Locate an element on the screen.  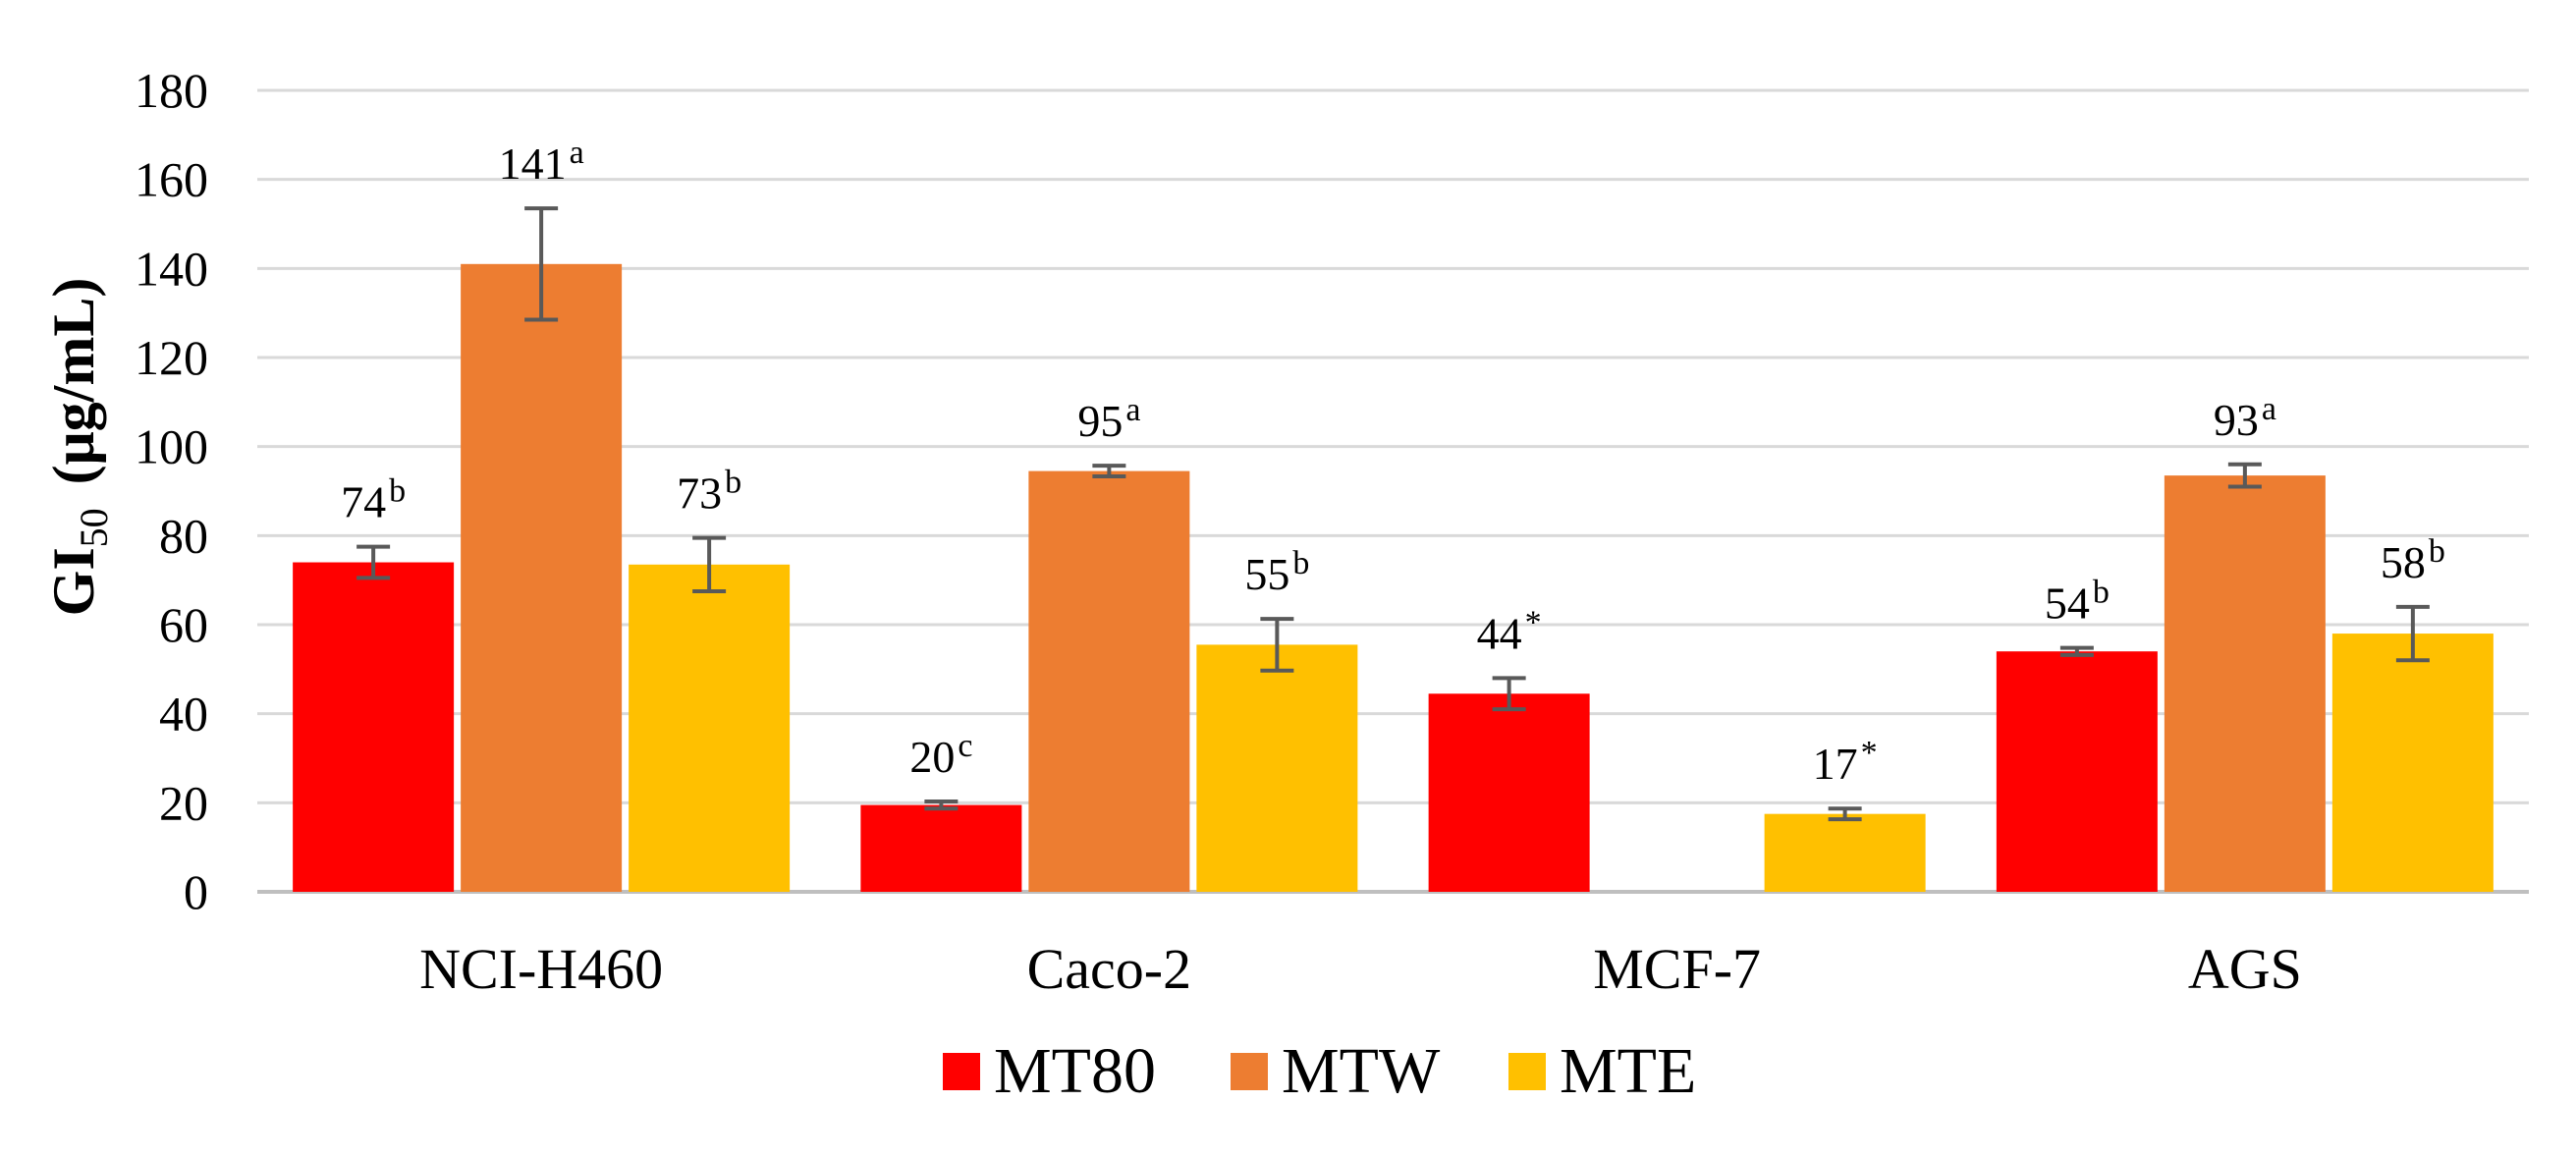
data-label: 20c is located at coordinates (941, 755).